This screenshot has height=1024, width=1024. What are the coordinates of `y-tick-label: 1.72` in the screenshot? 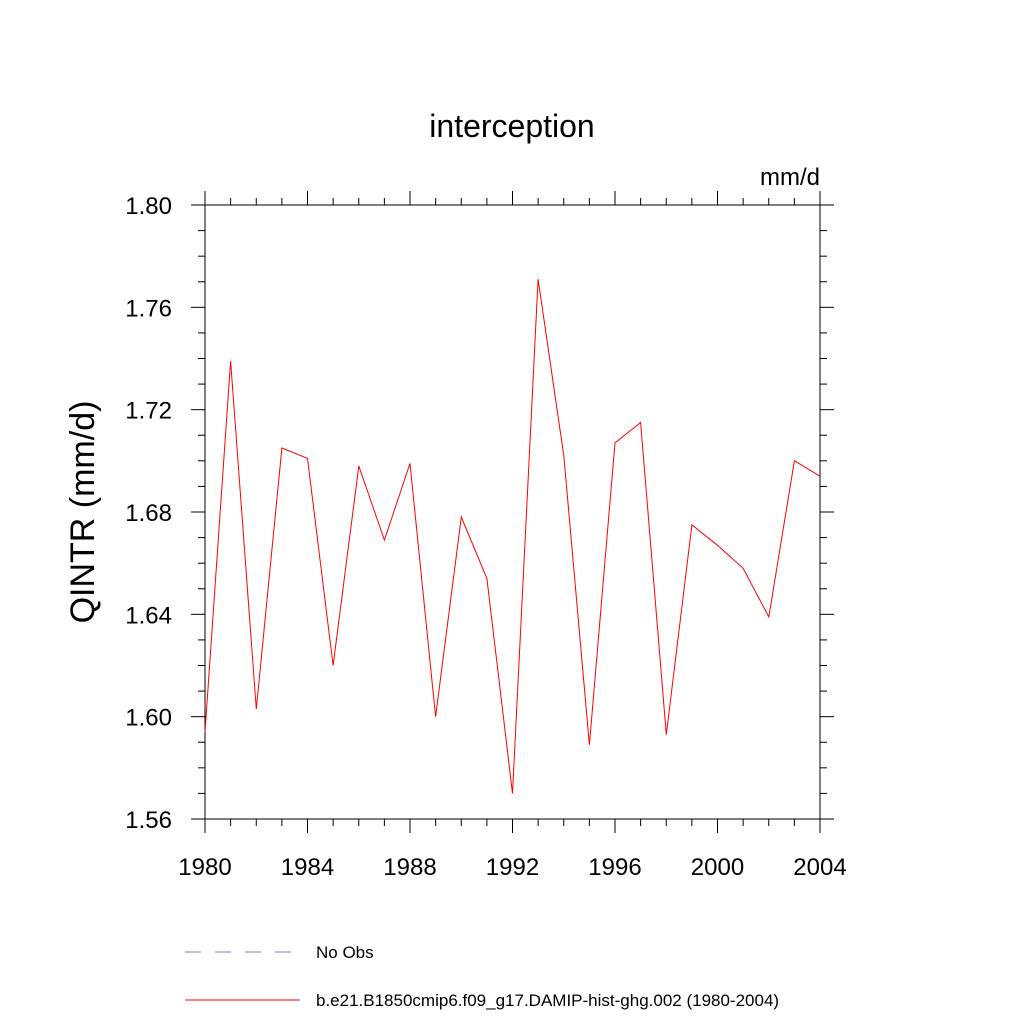 It's located at (148, 411).